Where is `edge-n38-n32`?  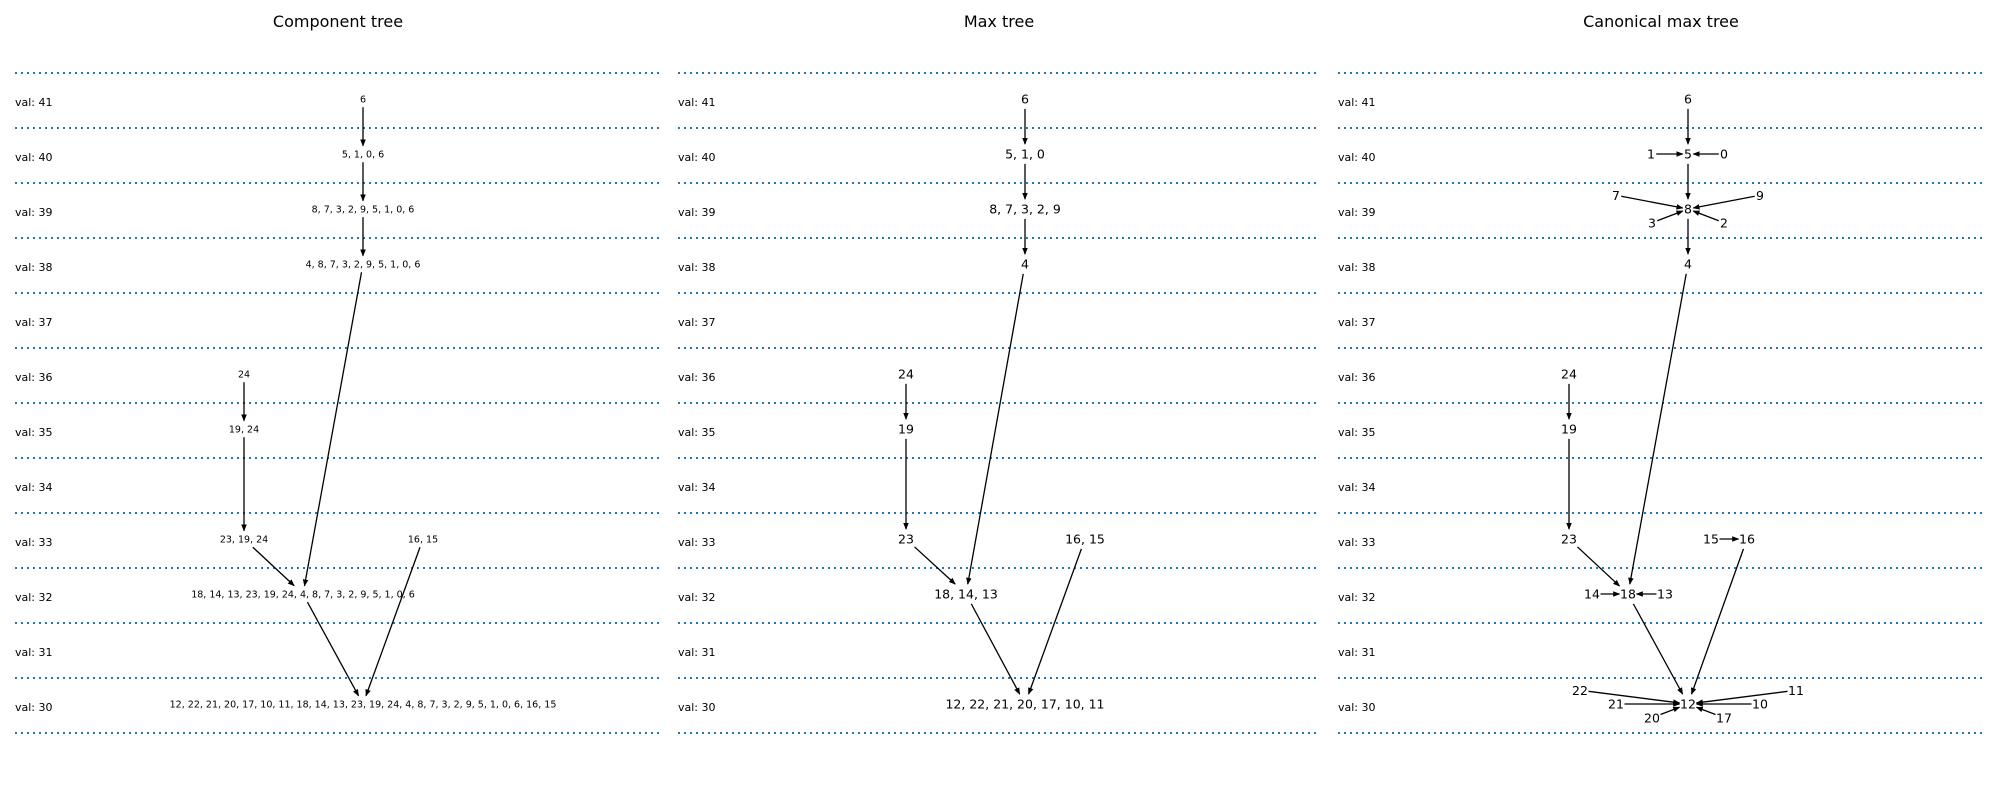 edge-n38-n32 is located at coordinates (332, 429).